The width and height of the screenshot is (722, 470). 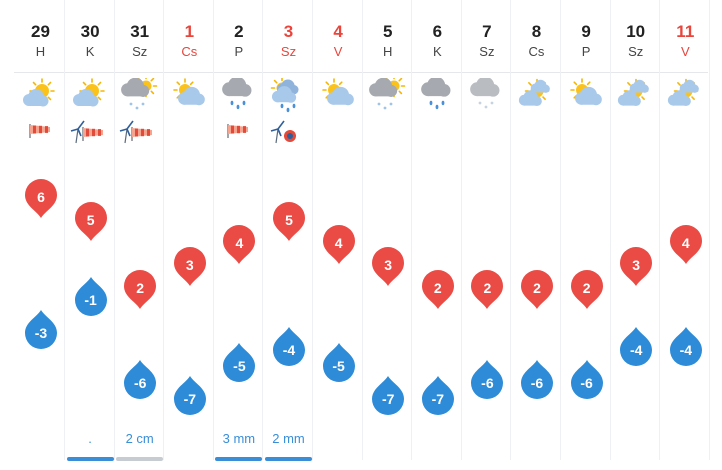 I want to click on max-temp-marker: 6, so click(x=41, y=199).